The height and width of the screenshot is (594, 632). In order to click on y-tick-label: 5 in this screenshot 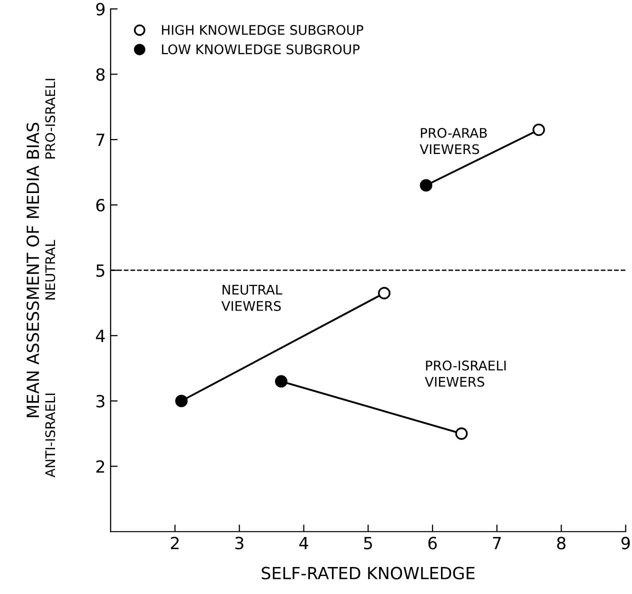, I will do `click(100, 270)`.